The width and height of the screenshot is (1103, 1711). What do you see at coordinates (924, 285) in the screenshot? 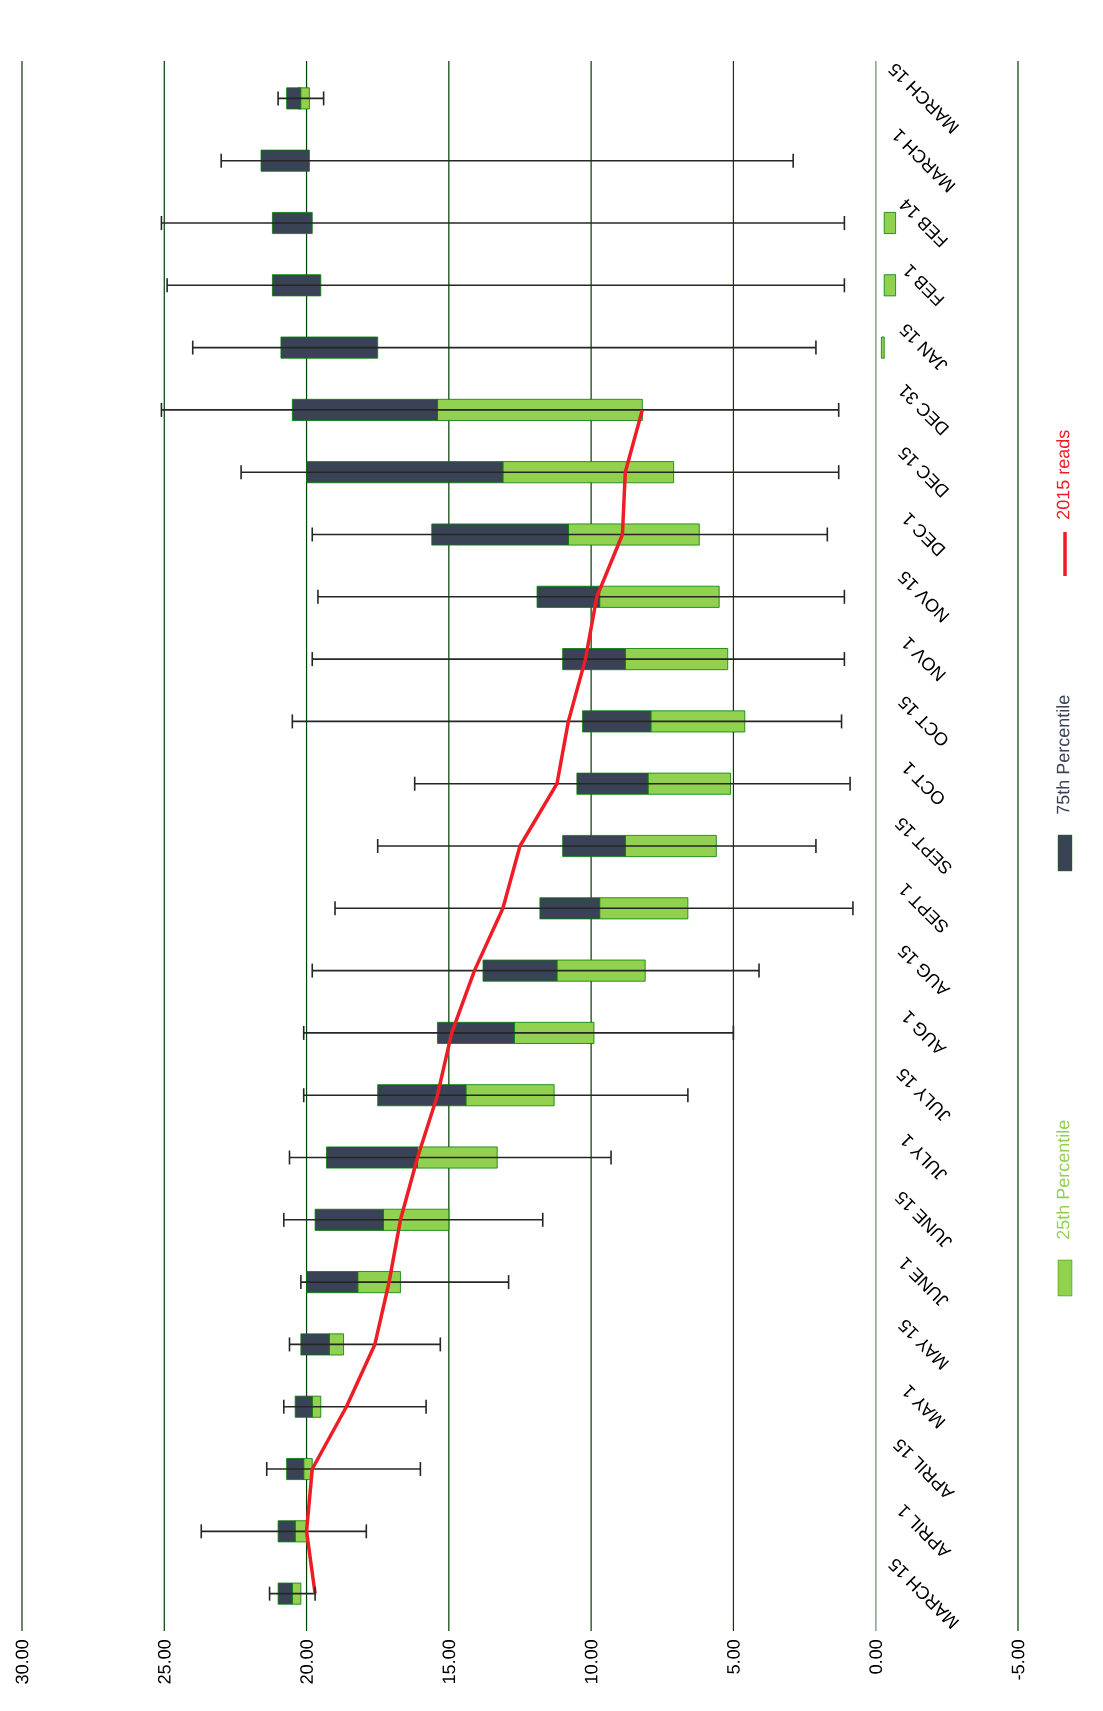
I see `y-tick-label: FEB 1` at bounding box center [924, 285].